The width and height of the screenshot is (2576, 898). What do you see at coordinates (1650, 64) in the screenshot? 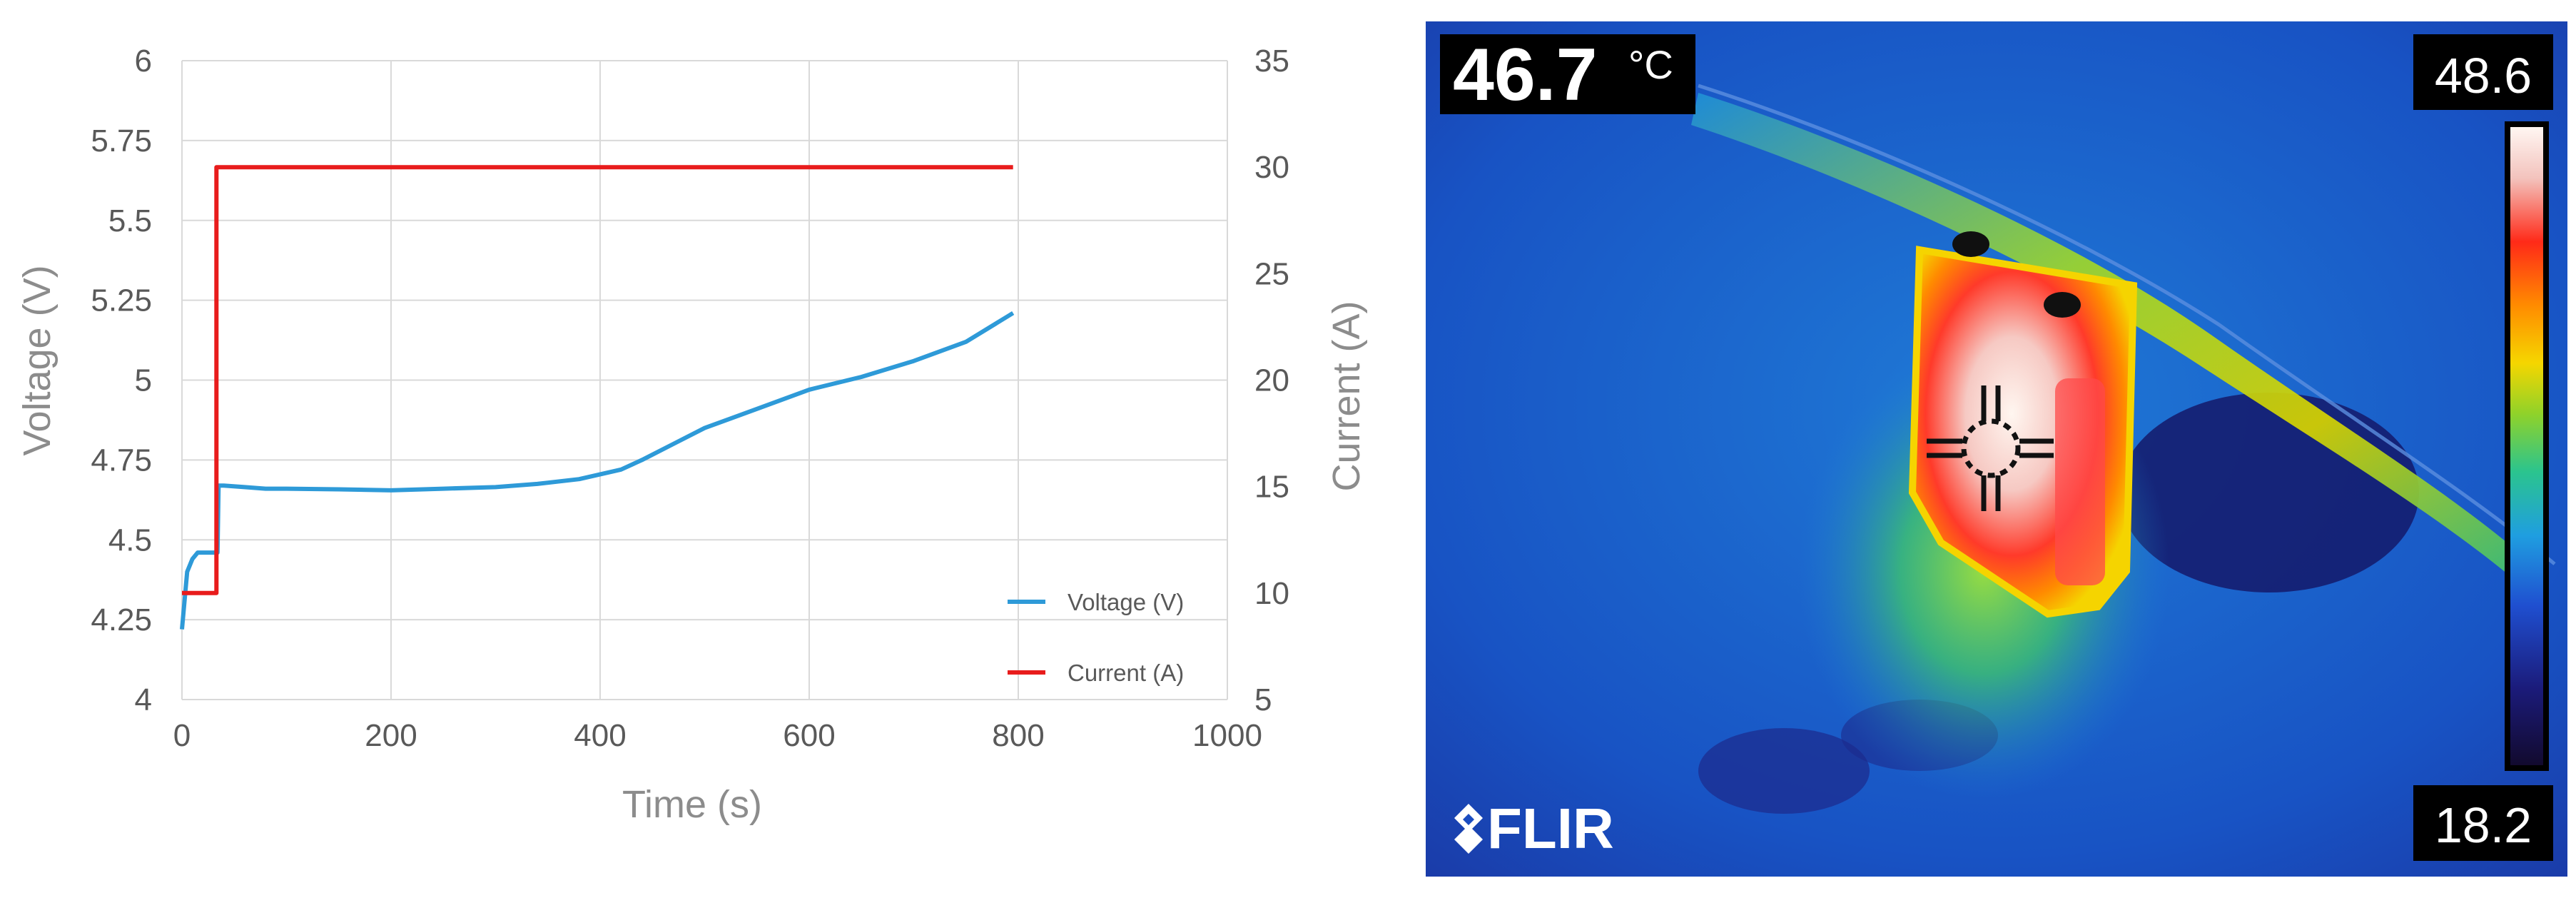
I see `spot-unit: °C` at bounding box center [1650, 64].